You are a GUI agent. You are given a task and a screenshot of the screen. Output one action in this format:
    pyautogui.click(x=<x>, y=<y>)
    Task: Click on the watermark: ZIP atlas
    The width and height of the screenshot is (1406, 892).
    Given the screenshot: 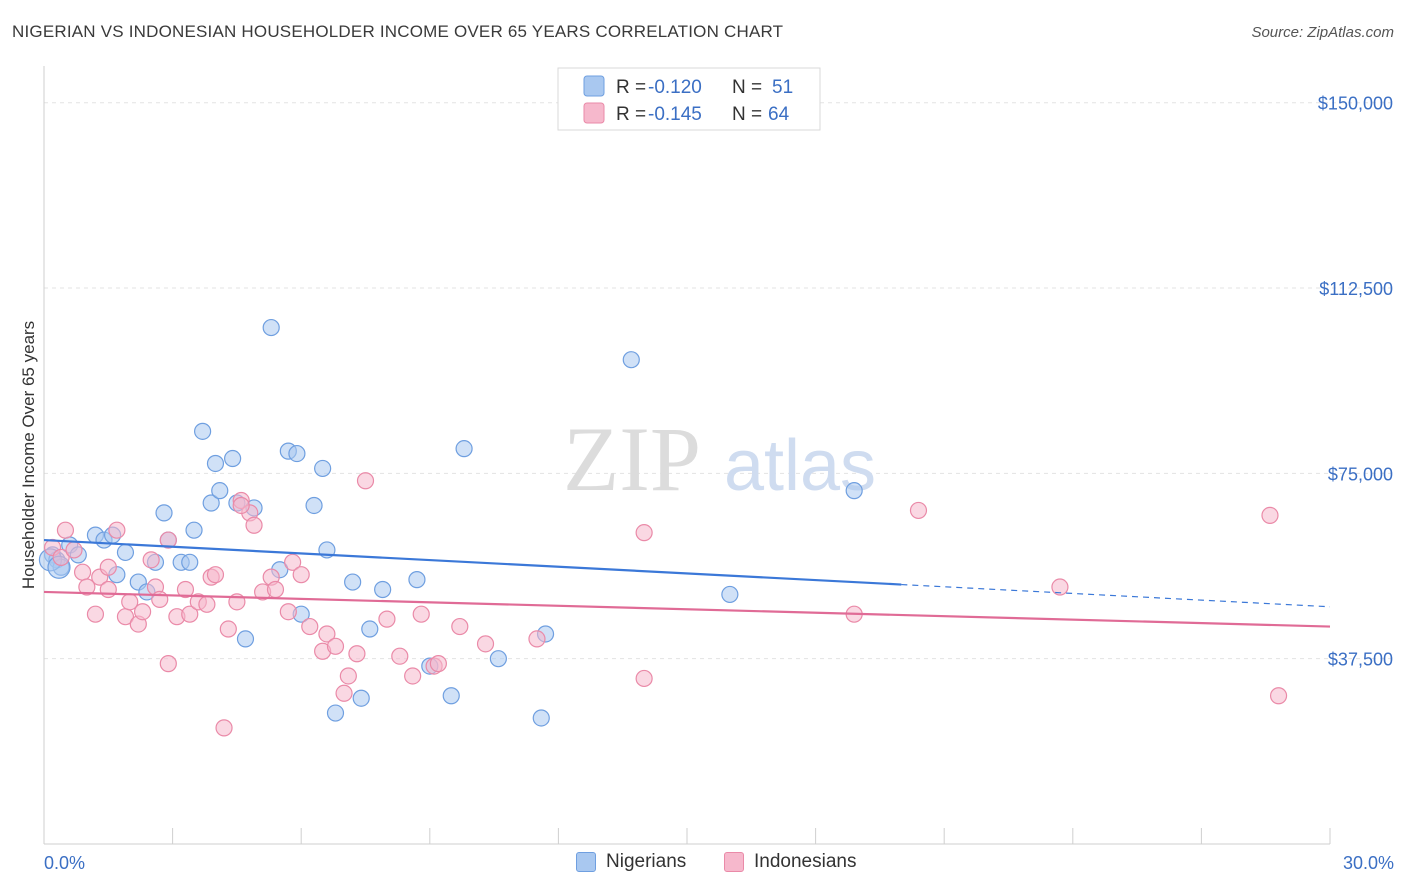 What is the action you would take?
    pyautogui.click(x=719, y=459)
    